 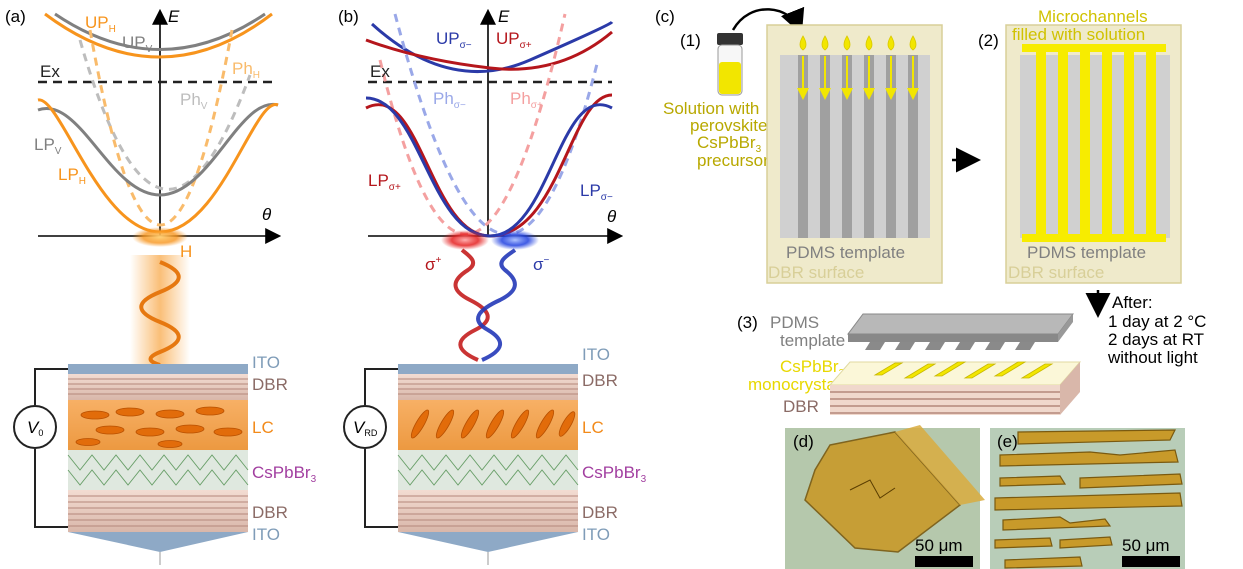 What do you see at coordinates (40, 433) in the screenshot?
I see `panel-a-voltage-sub: 0` at bounding box center [40, 433].